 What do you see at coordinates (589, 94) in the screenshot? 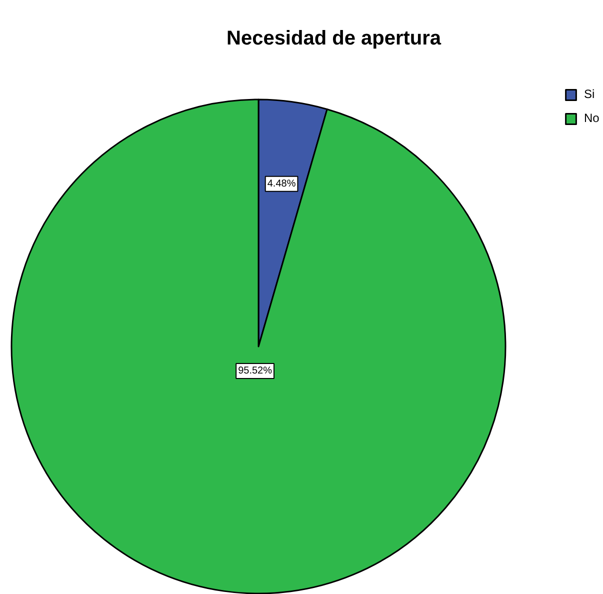
I see `legend-label: Si` at bounding box center [589, 94].